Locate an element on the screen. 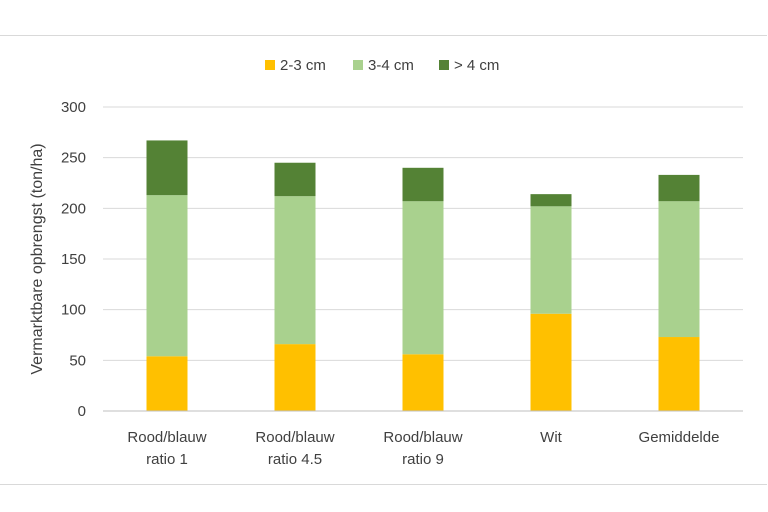  legend: 2-3 cm 3-4 cm > 4 cm is located at coordinates (382, 65).